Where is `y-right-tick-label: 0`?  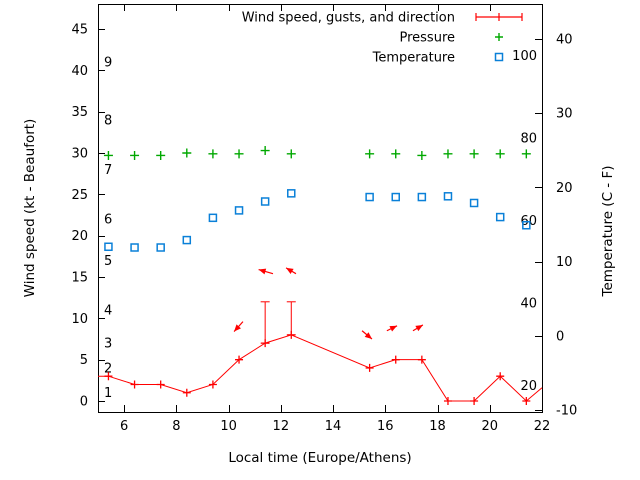 y-right-tick-label: 0 is located at coordinates (560, 336).